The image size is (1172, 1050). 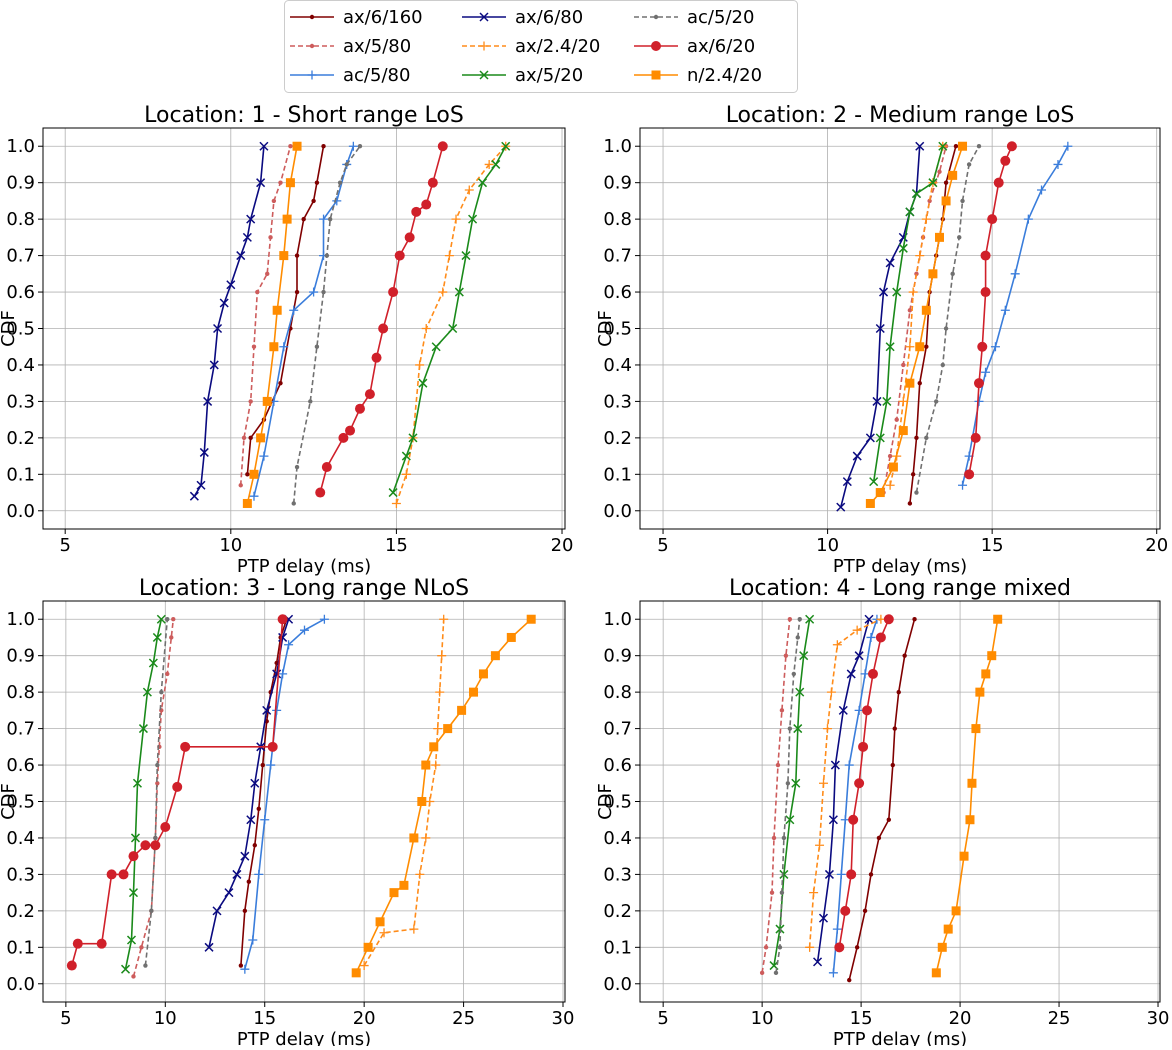 What do you see at coordinates (20, 474) in the screenshot?
I see `y-tick-label: 0.1` at bounding box center [20, 474].